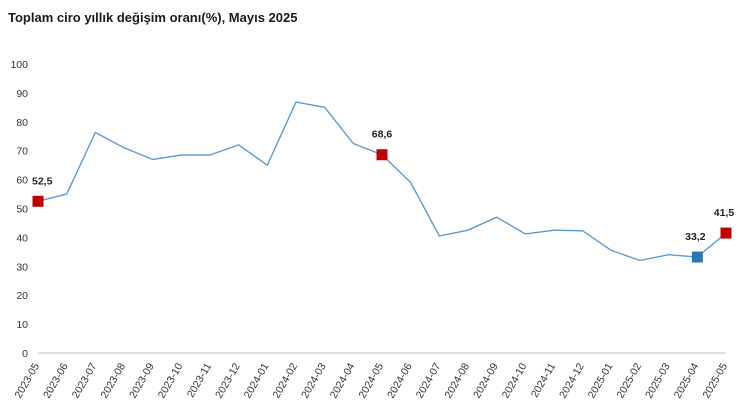  Describe the element at coordinates (400, 381) in the screenshot. I see `x-tick-label: 2024-06` at that location.